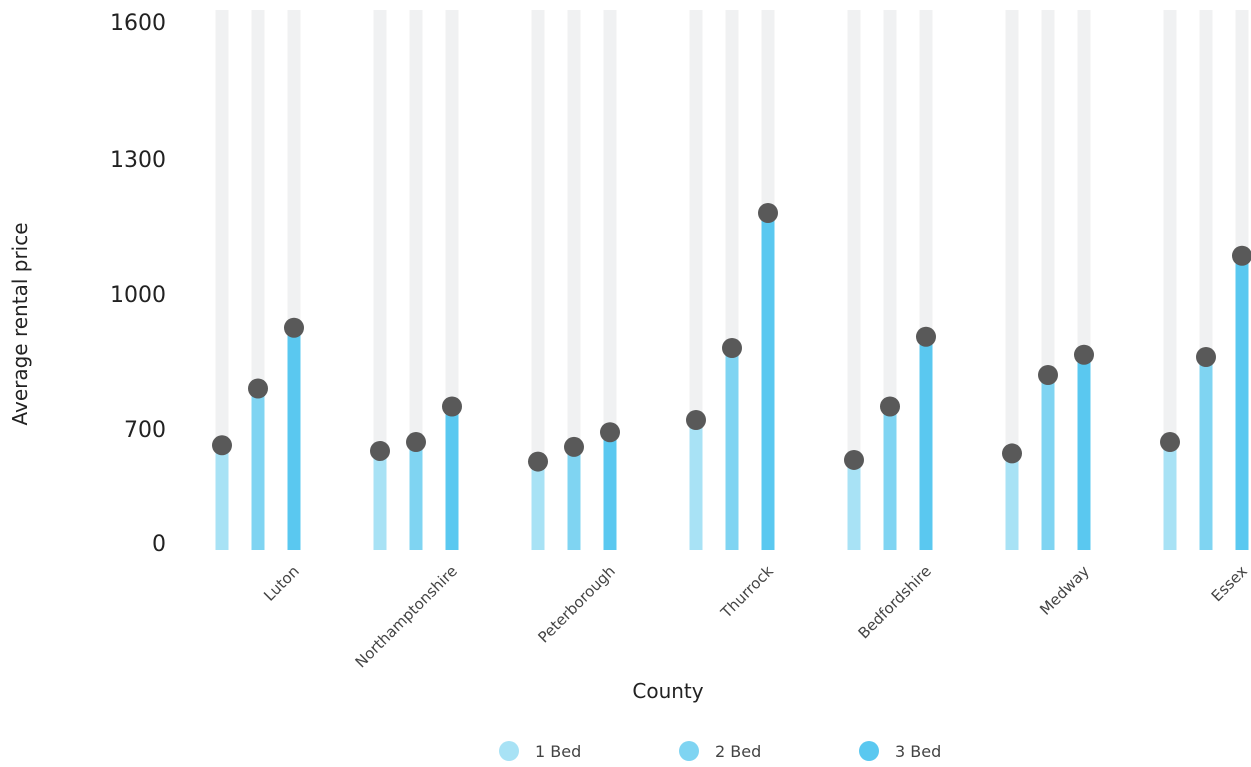  I want to click on legend-item: 2 Bed, so click(720, 751).